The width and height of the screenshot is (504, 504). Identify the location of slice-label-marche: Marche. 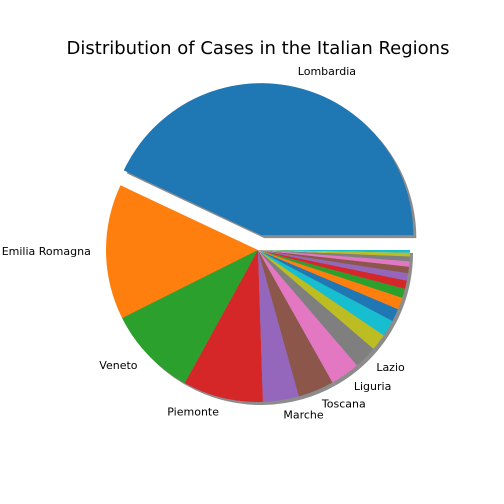
(303, 414).